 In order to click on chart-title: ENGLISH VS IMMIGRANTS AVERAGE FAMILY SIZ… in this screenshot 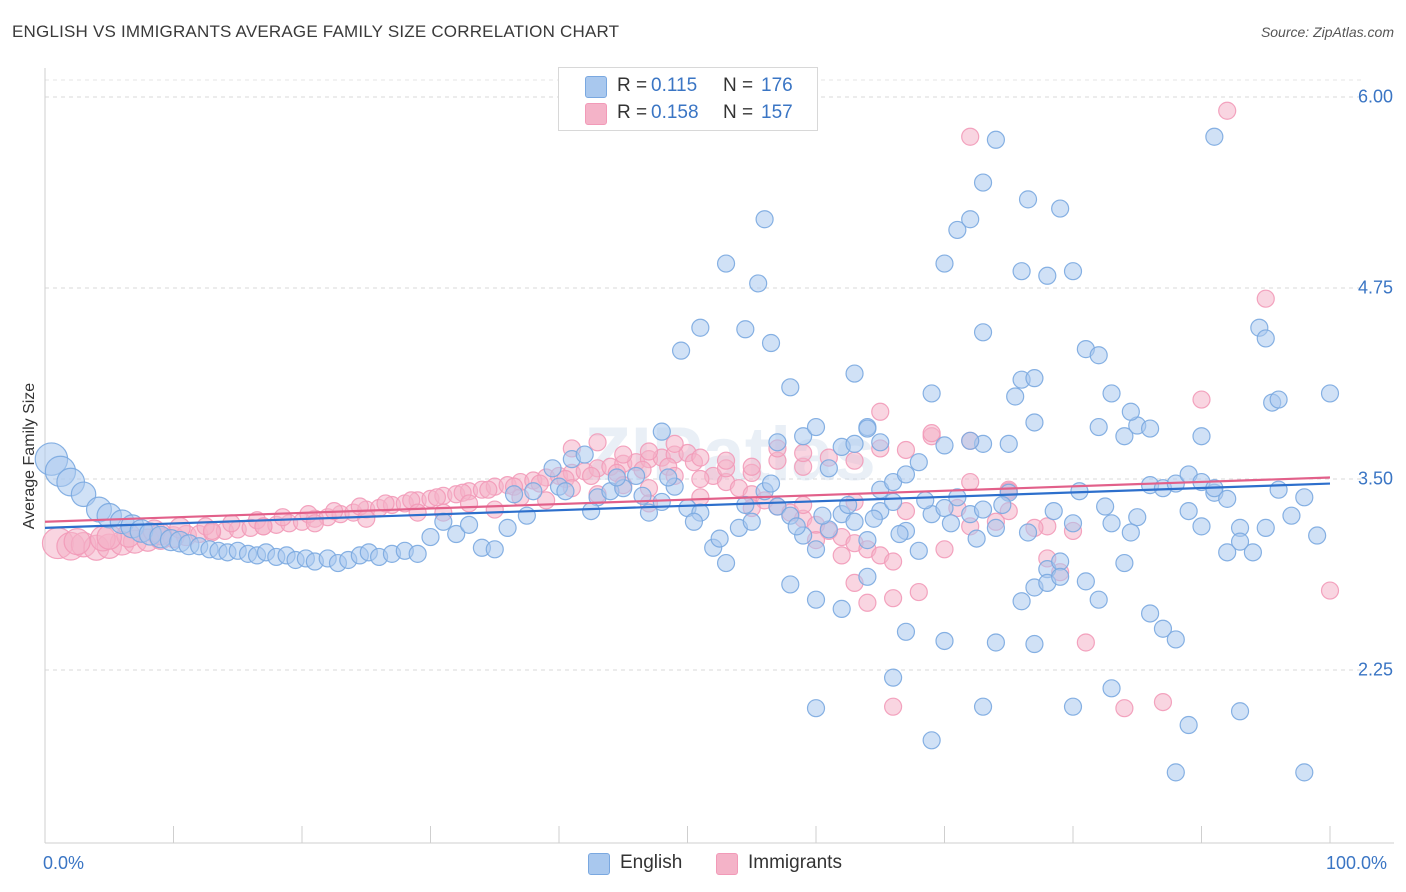, I will do `click(316, 31)`.